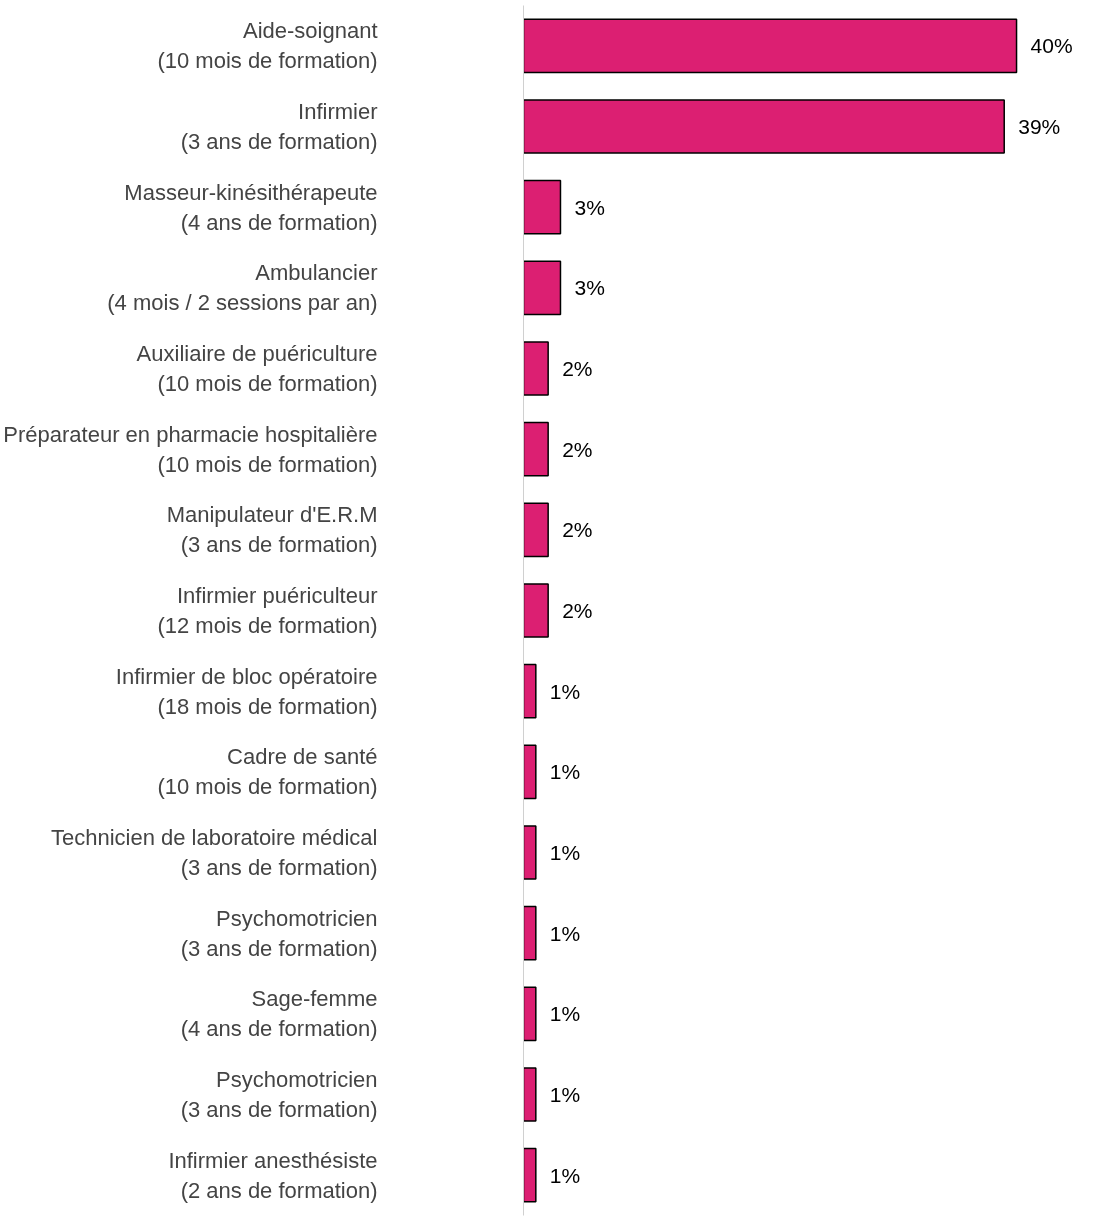 The width and height of the screenshot is (1107, 1223). Describe the element at coordinates (279, 1014) in the screenshot. I see `y-tick-label: Sage-femme (4 ans de formation)` at that location.